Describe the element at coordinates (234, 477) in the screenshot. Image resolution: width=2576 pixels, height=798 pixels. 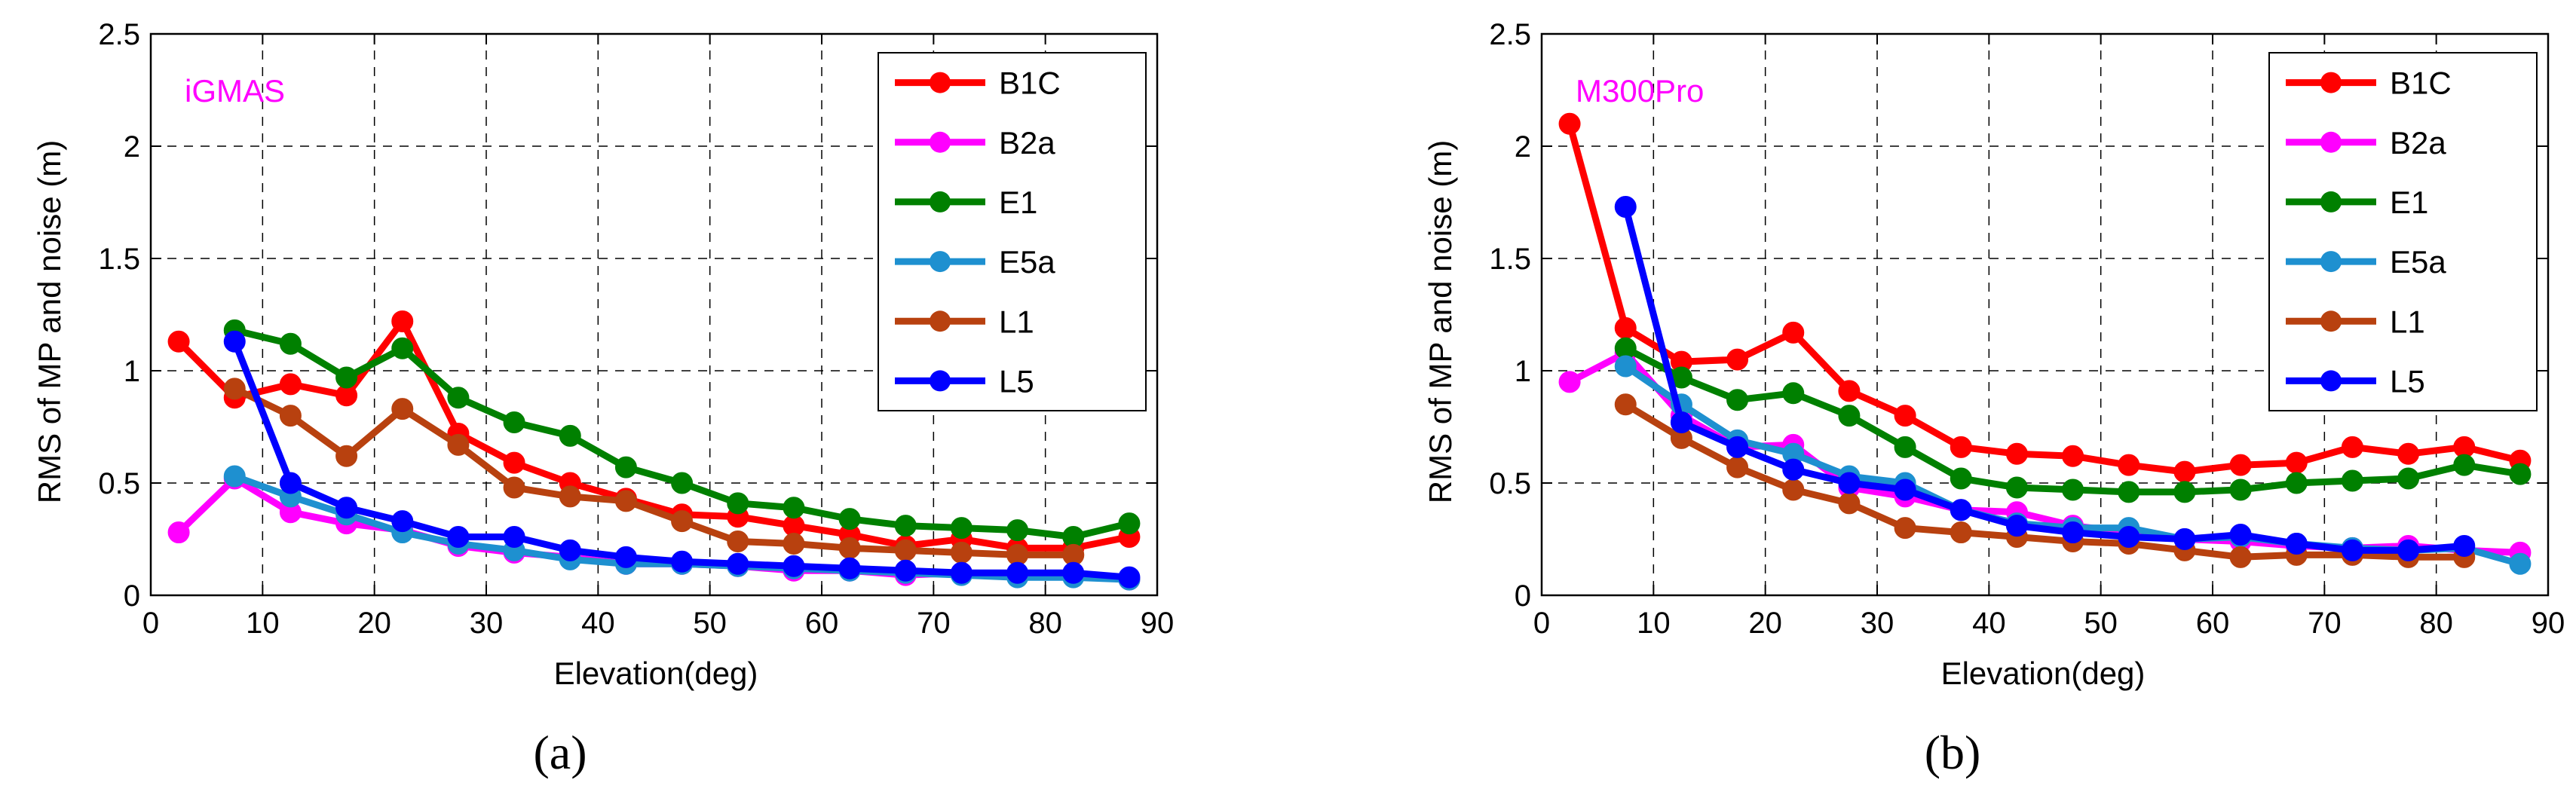
I see `data-point-e5a-a` at that location.